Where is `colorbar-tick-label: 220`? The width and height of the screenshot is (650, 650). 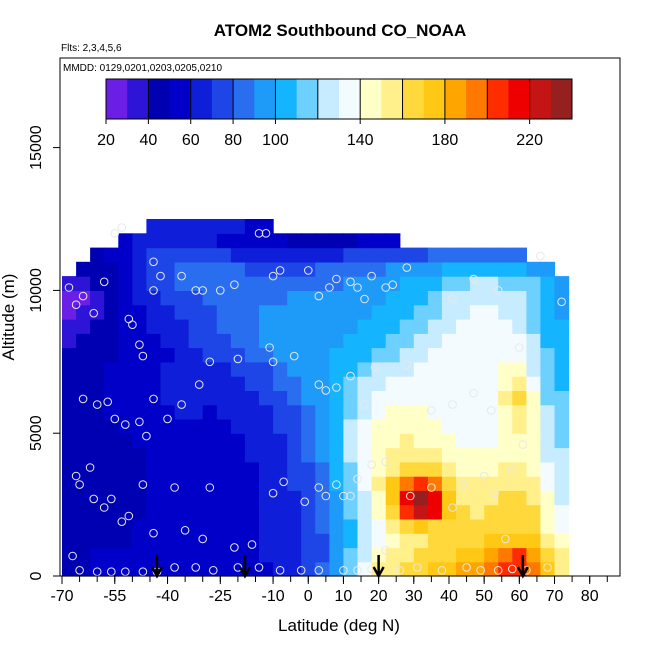 colorbar-tick-label: 220 is located at coordinates (529, 140).